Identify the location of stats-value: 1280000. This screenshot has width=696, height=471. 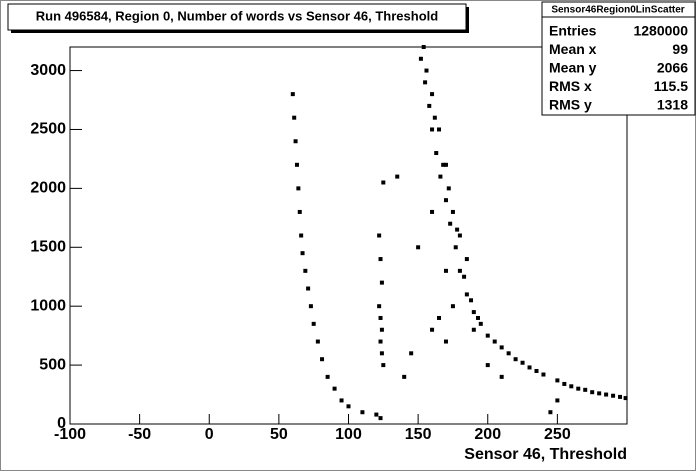
(660, 31).